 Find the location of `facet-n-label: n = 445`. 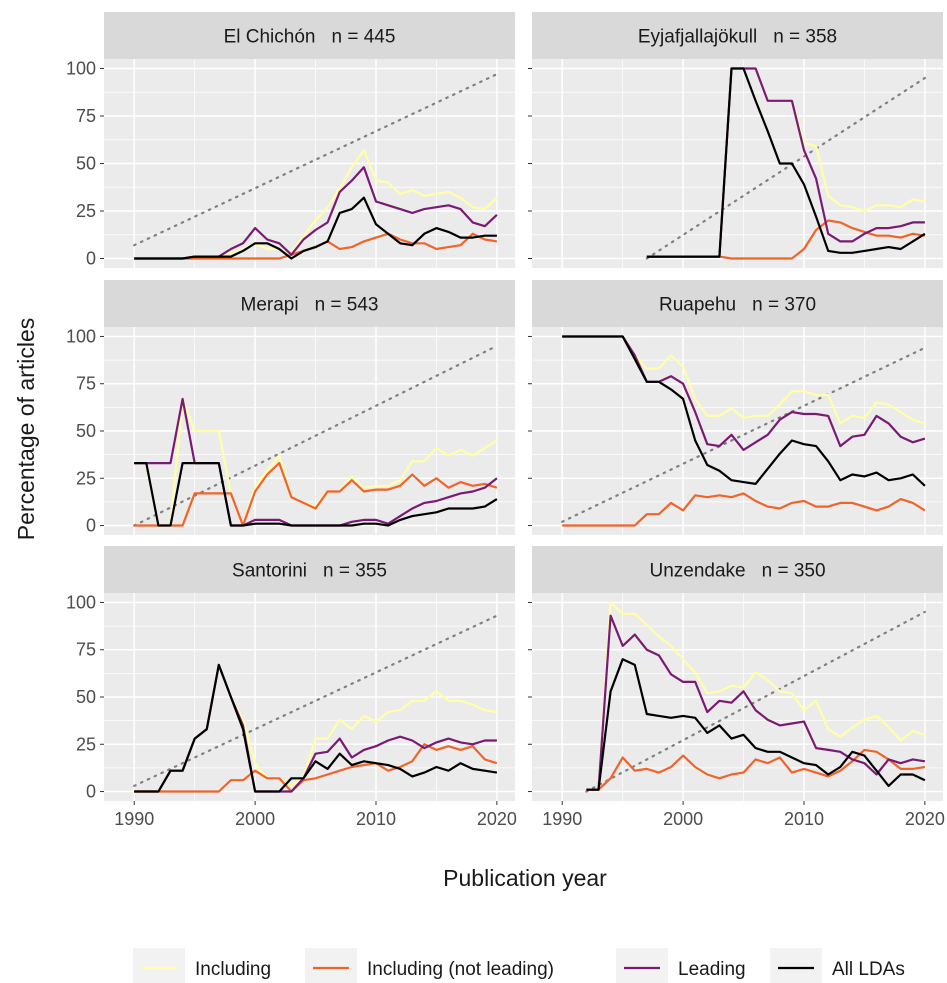

facet-n-label: n = 445 is located at coordinates (363, 37).